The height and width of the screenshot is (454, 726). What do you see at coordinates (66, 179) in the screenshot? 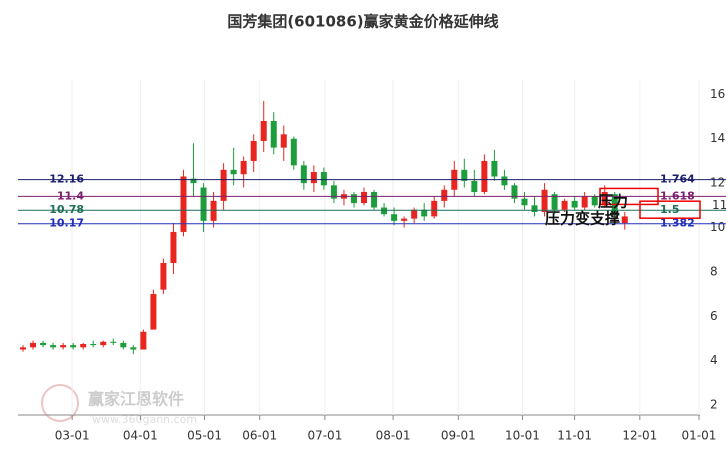
I see `level-price: 12.16` at bounding box center [66, 179].